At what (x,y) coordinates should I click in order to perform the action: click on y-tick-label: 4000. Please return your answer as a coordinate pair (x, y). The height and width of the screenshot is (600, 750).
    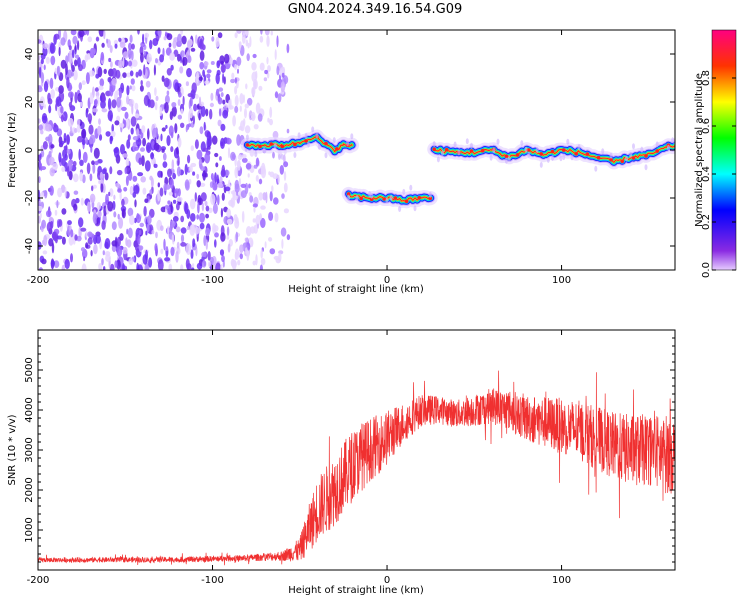
    Looking at the image, I should click on (29, 409).